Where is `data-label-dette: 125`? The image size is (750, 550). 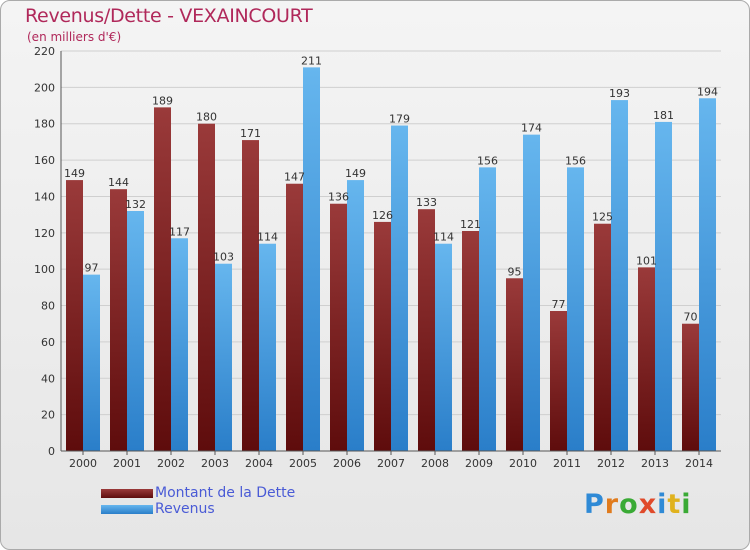 data-label-dette: 125 is located at coordinates (602, 217).